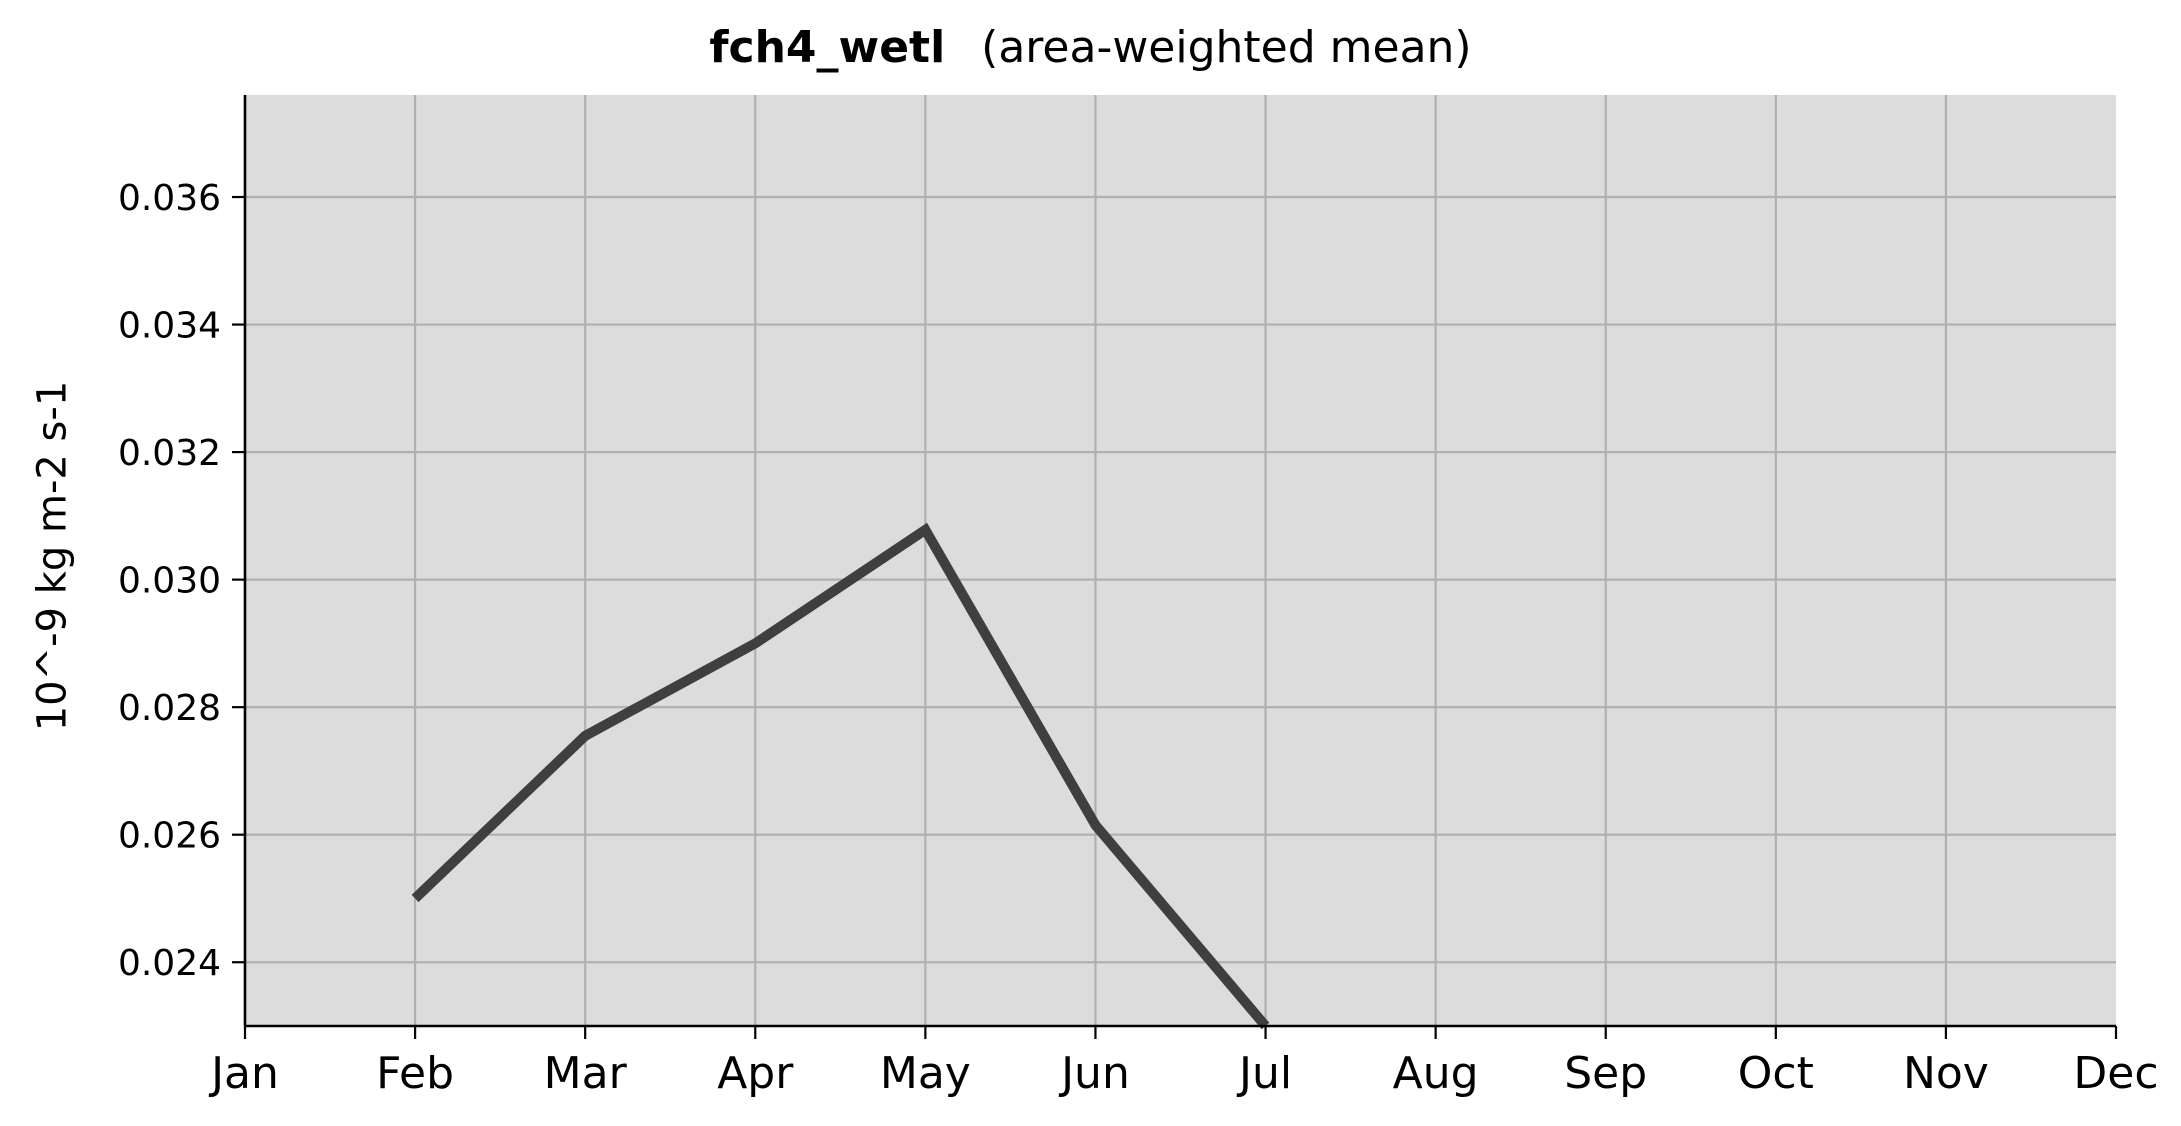 This screenshot has width=2181, height=1126. Describe the element at coordinates (1226, 47) in the screenshot. I see `chart-subtitle: (area-weighted mean)` at that location.